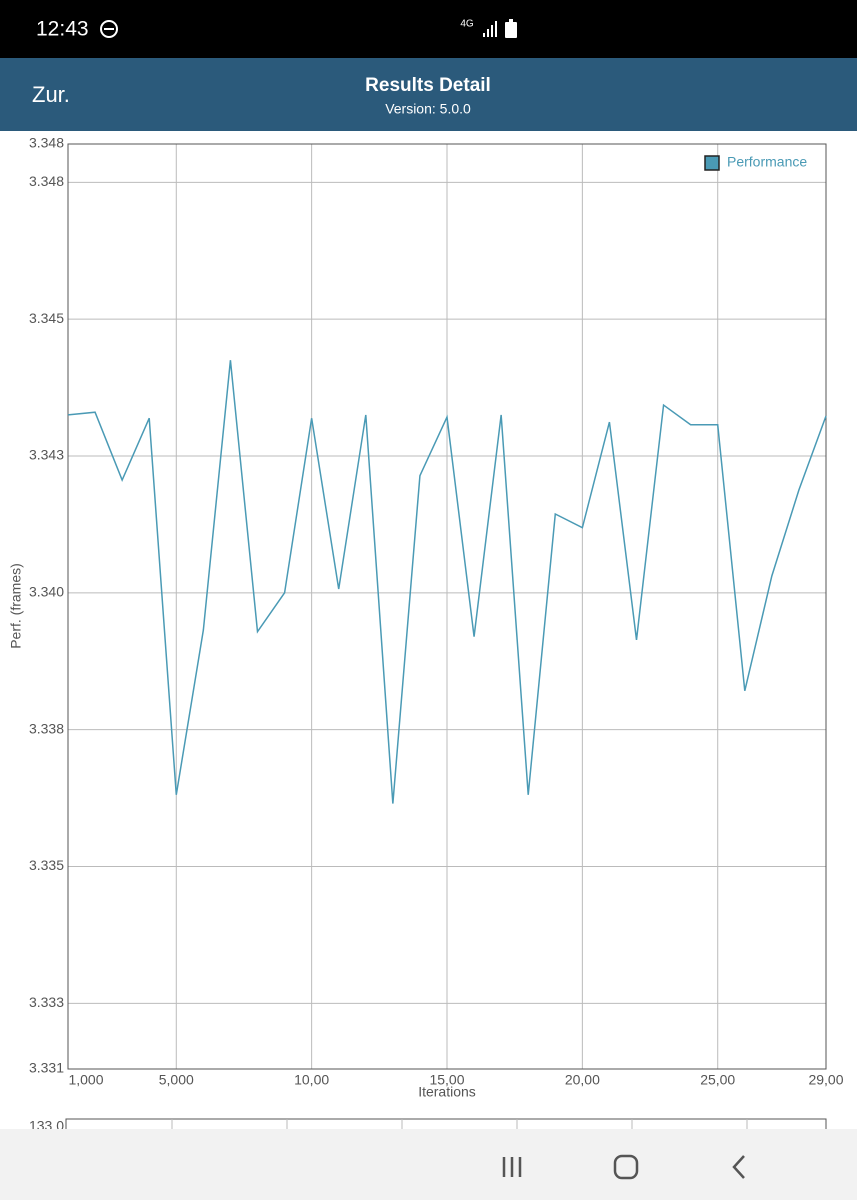 This screenshot has height=1200, width=857. I want to click on y-tick-label: 3.340, so click(46, 592).